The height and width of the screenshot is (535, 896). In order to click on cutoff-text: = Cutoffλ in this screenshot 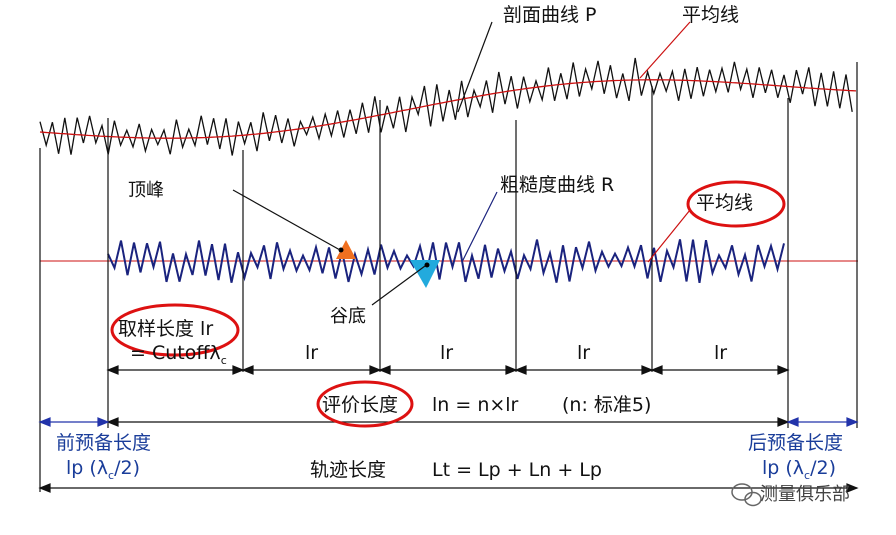, I will do `click(175, 353)`.